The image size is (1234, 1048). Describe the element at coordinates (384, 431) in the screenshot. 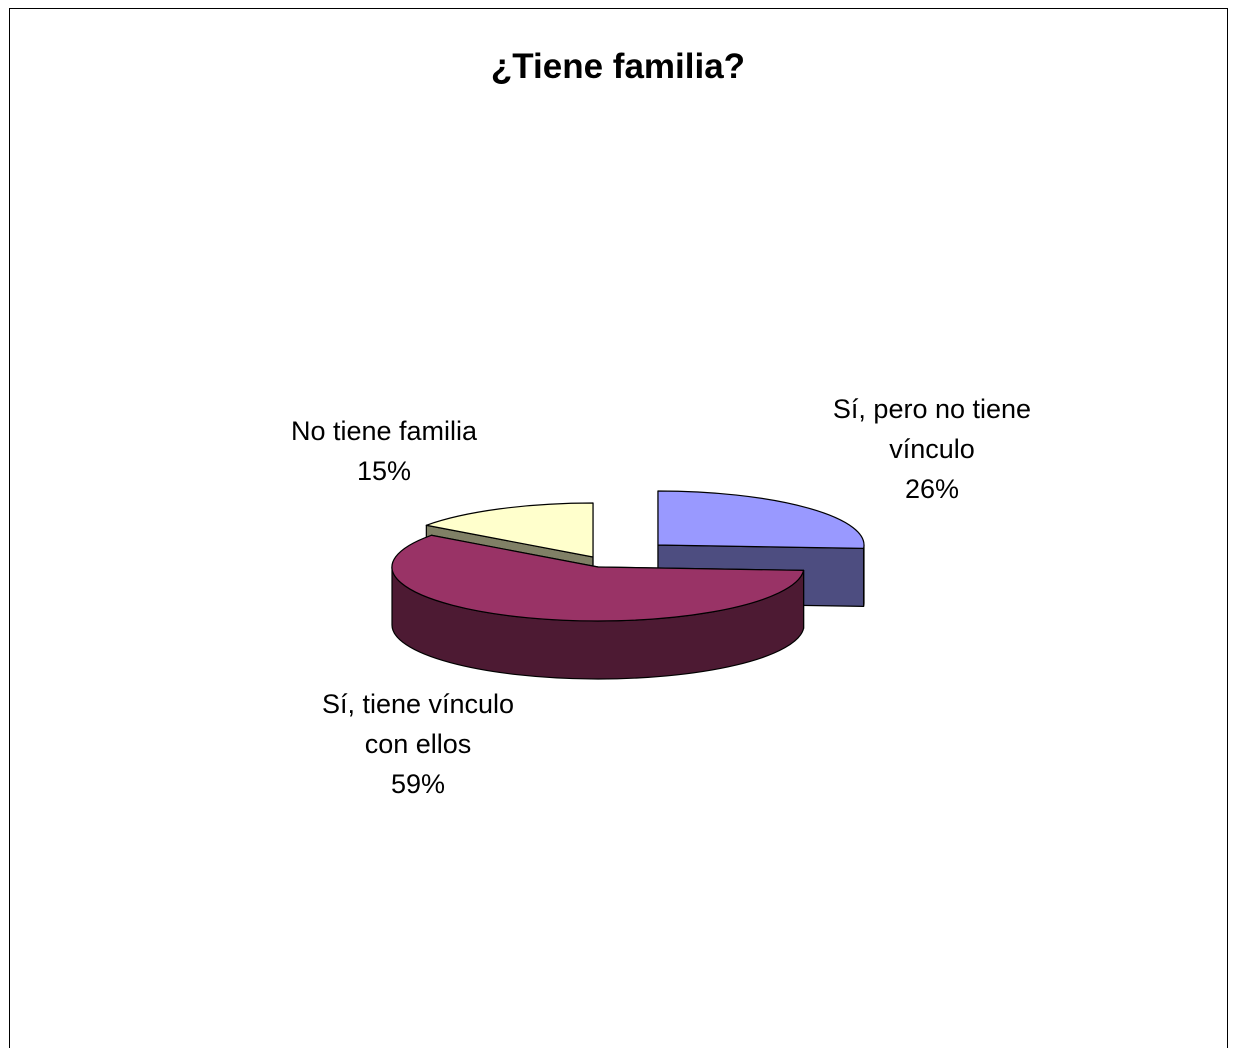

I see `slice-category-label: No tiene familia` at that location.